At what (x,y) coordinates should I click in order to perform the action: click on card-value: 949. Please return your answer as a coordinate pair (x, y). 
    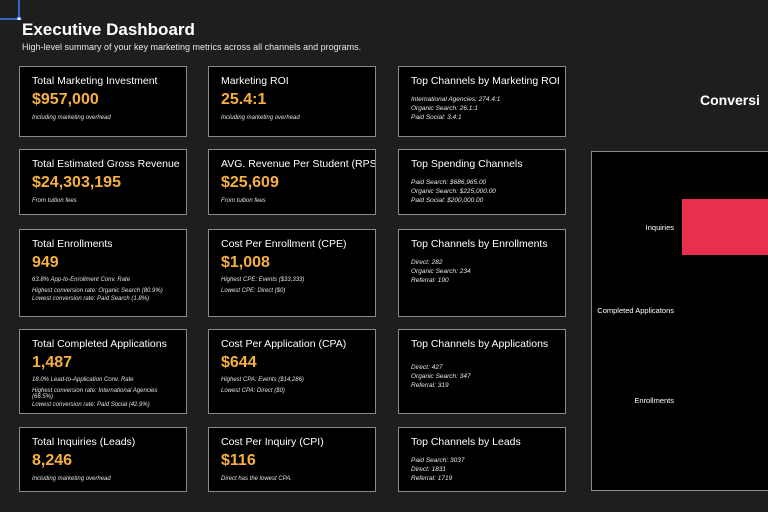
    Looking at the image, I should click on (45, 262).